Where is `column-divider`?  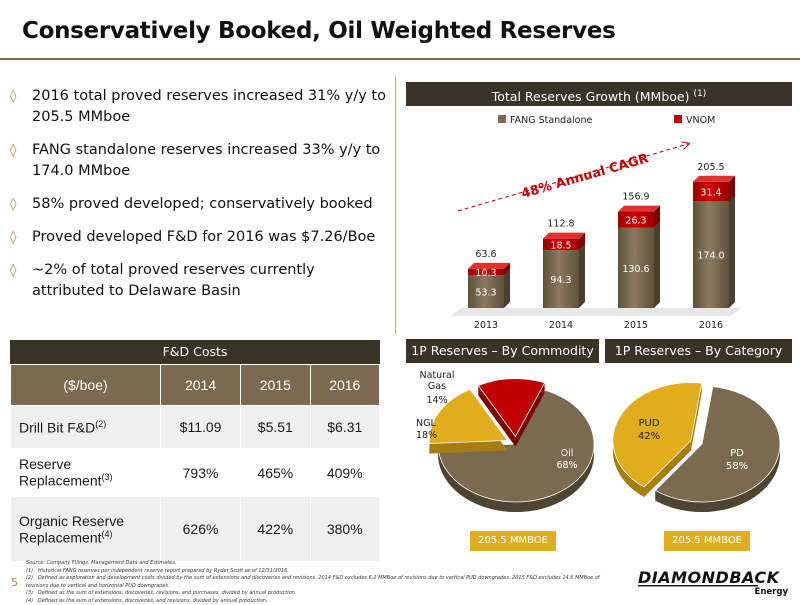 column-divider is located at coordinates (395, 205).